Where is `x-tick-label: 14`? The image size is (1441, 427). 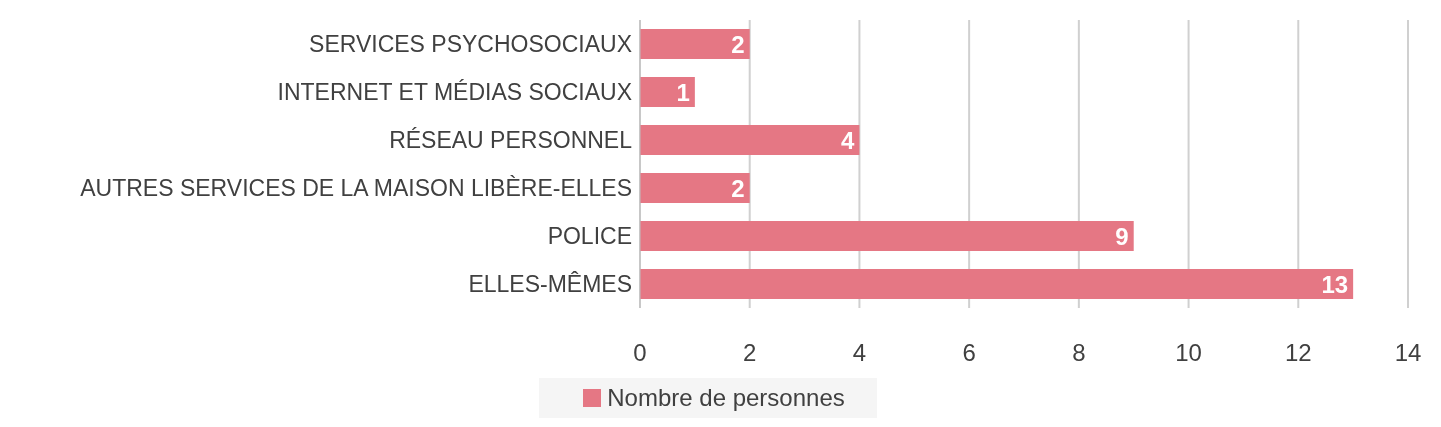
x-tick-label: 14 is located at coordinates (1408, 353).